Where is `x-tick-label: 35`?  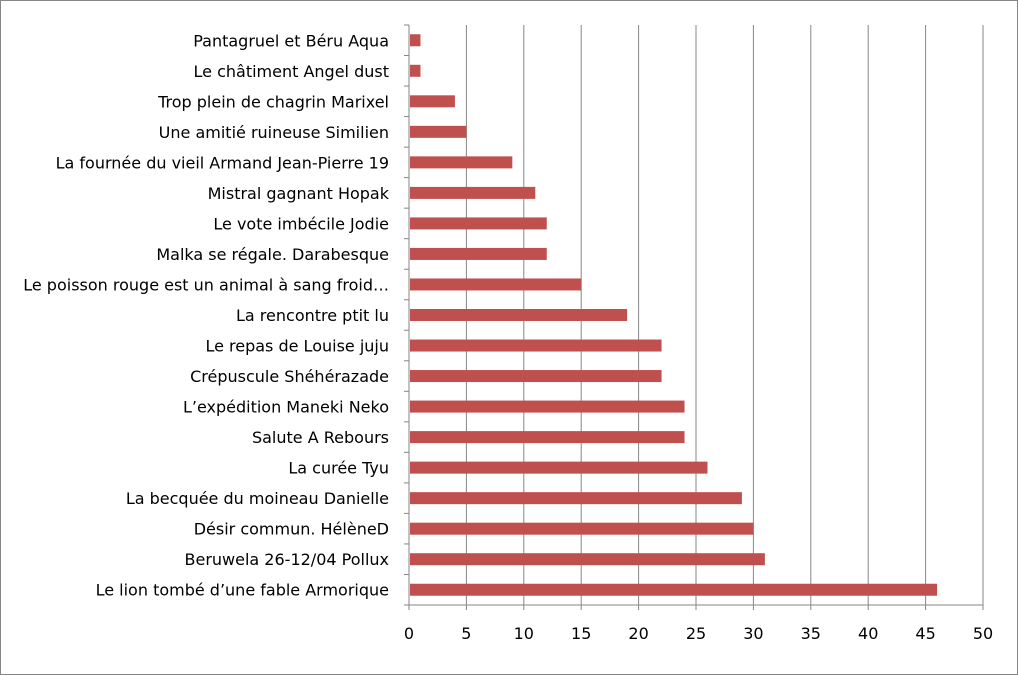 x-tick-label: 35 is located at coordinates (811, 633).